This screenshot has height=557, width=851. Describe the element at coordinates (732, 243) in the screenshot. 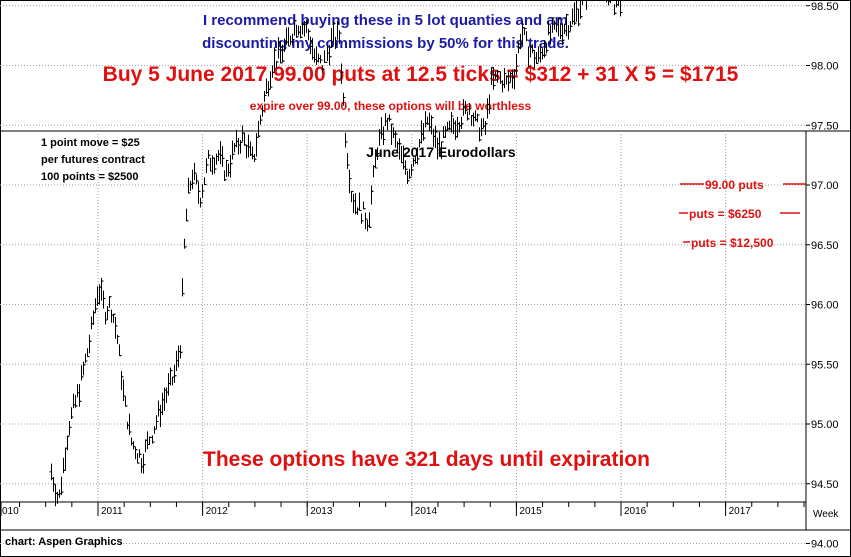

I see `puts-12500-label: puts = $12,500` at that location.